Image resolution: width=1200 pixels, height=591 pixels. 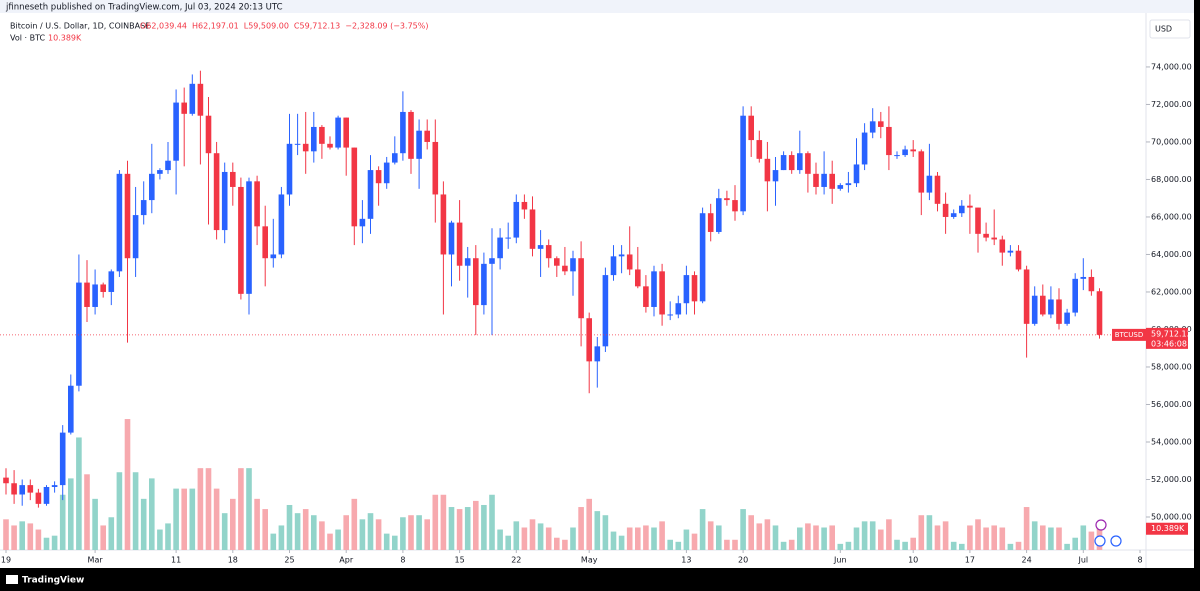 What do you see at coordinates (1129, 335) in the screenshot?
I see `symbol-tag-label: BTCUSD` at bounding box center [1129, 335].